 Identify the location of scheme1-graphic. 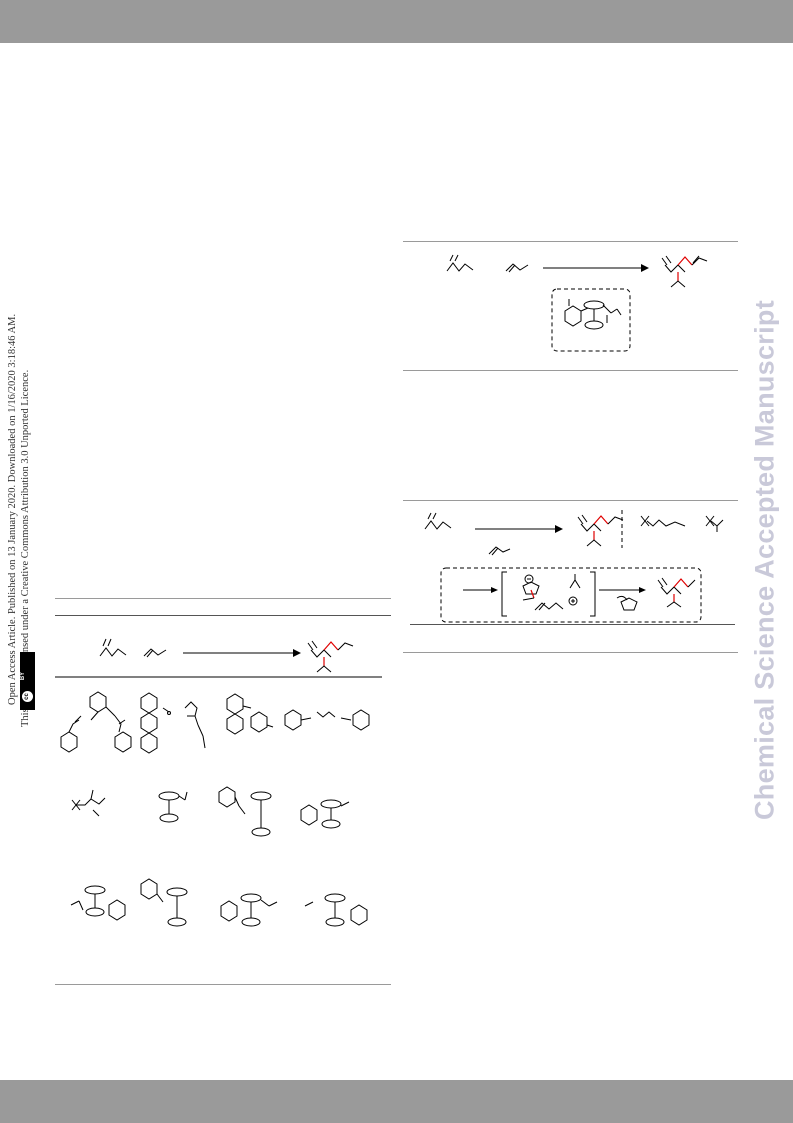
(570, 305).